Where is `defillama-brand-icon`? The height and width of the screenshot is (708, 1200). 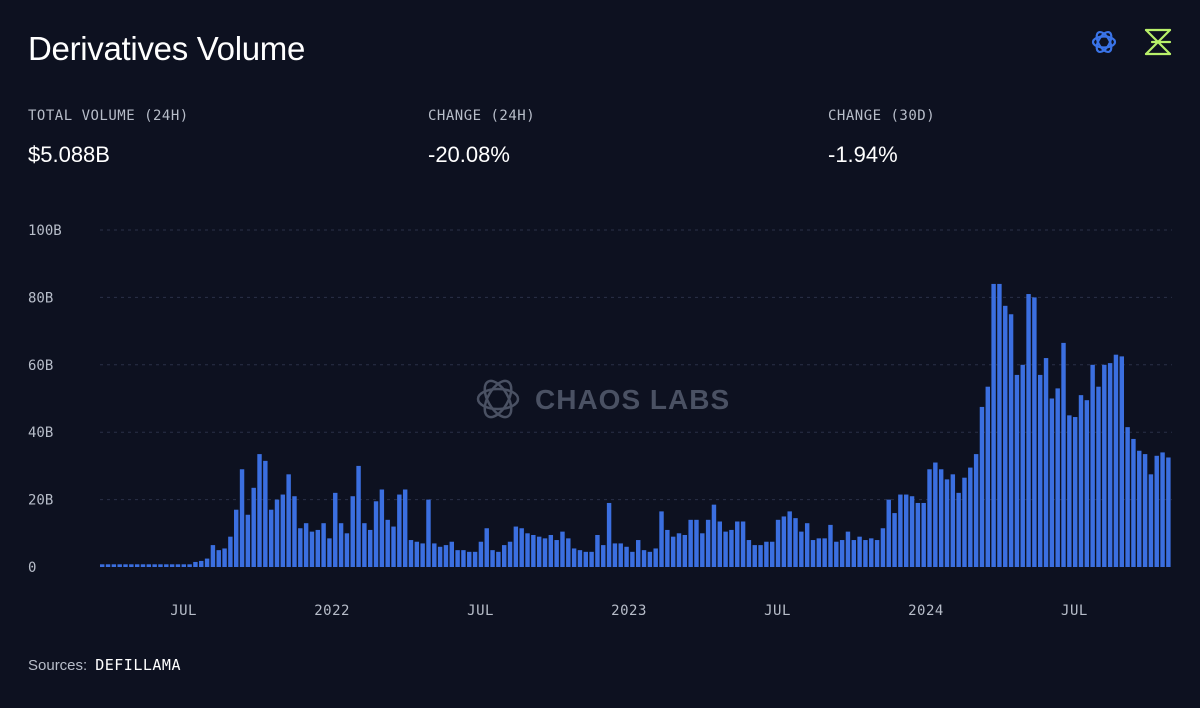
defillama-brand-icon is located at coordinates (1158, 42).